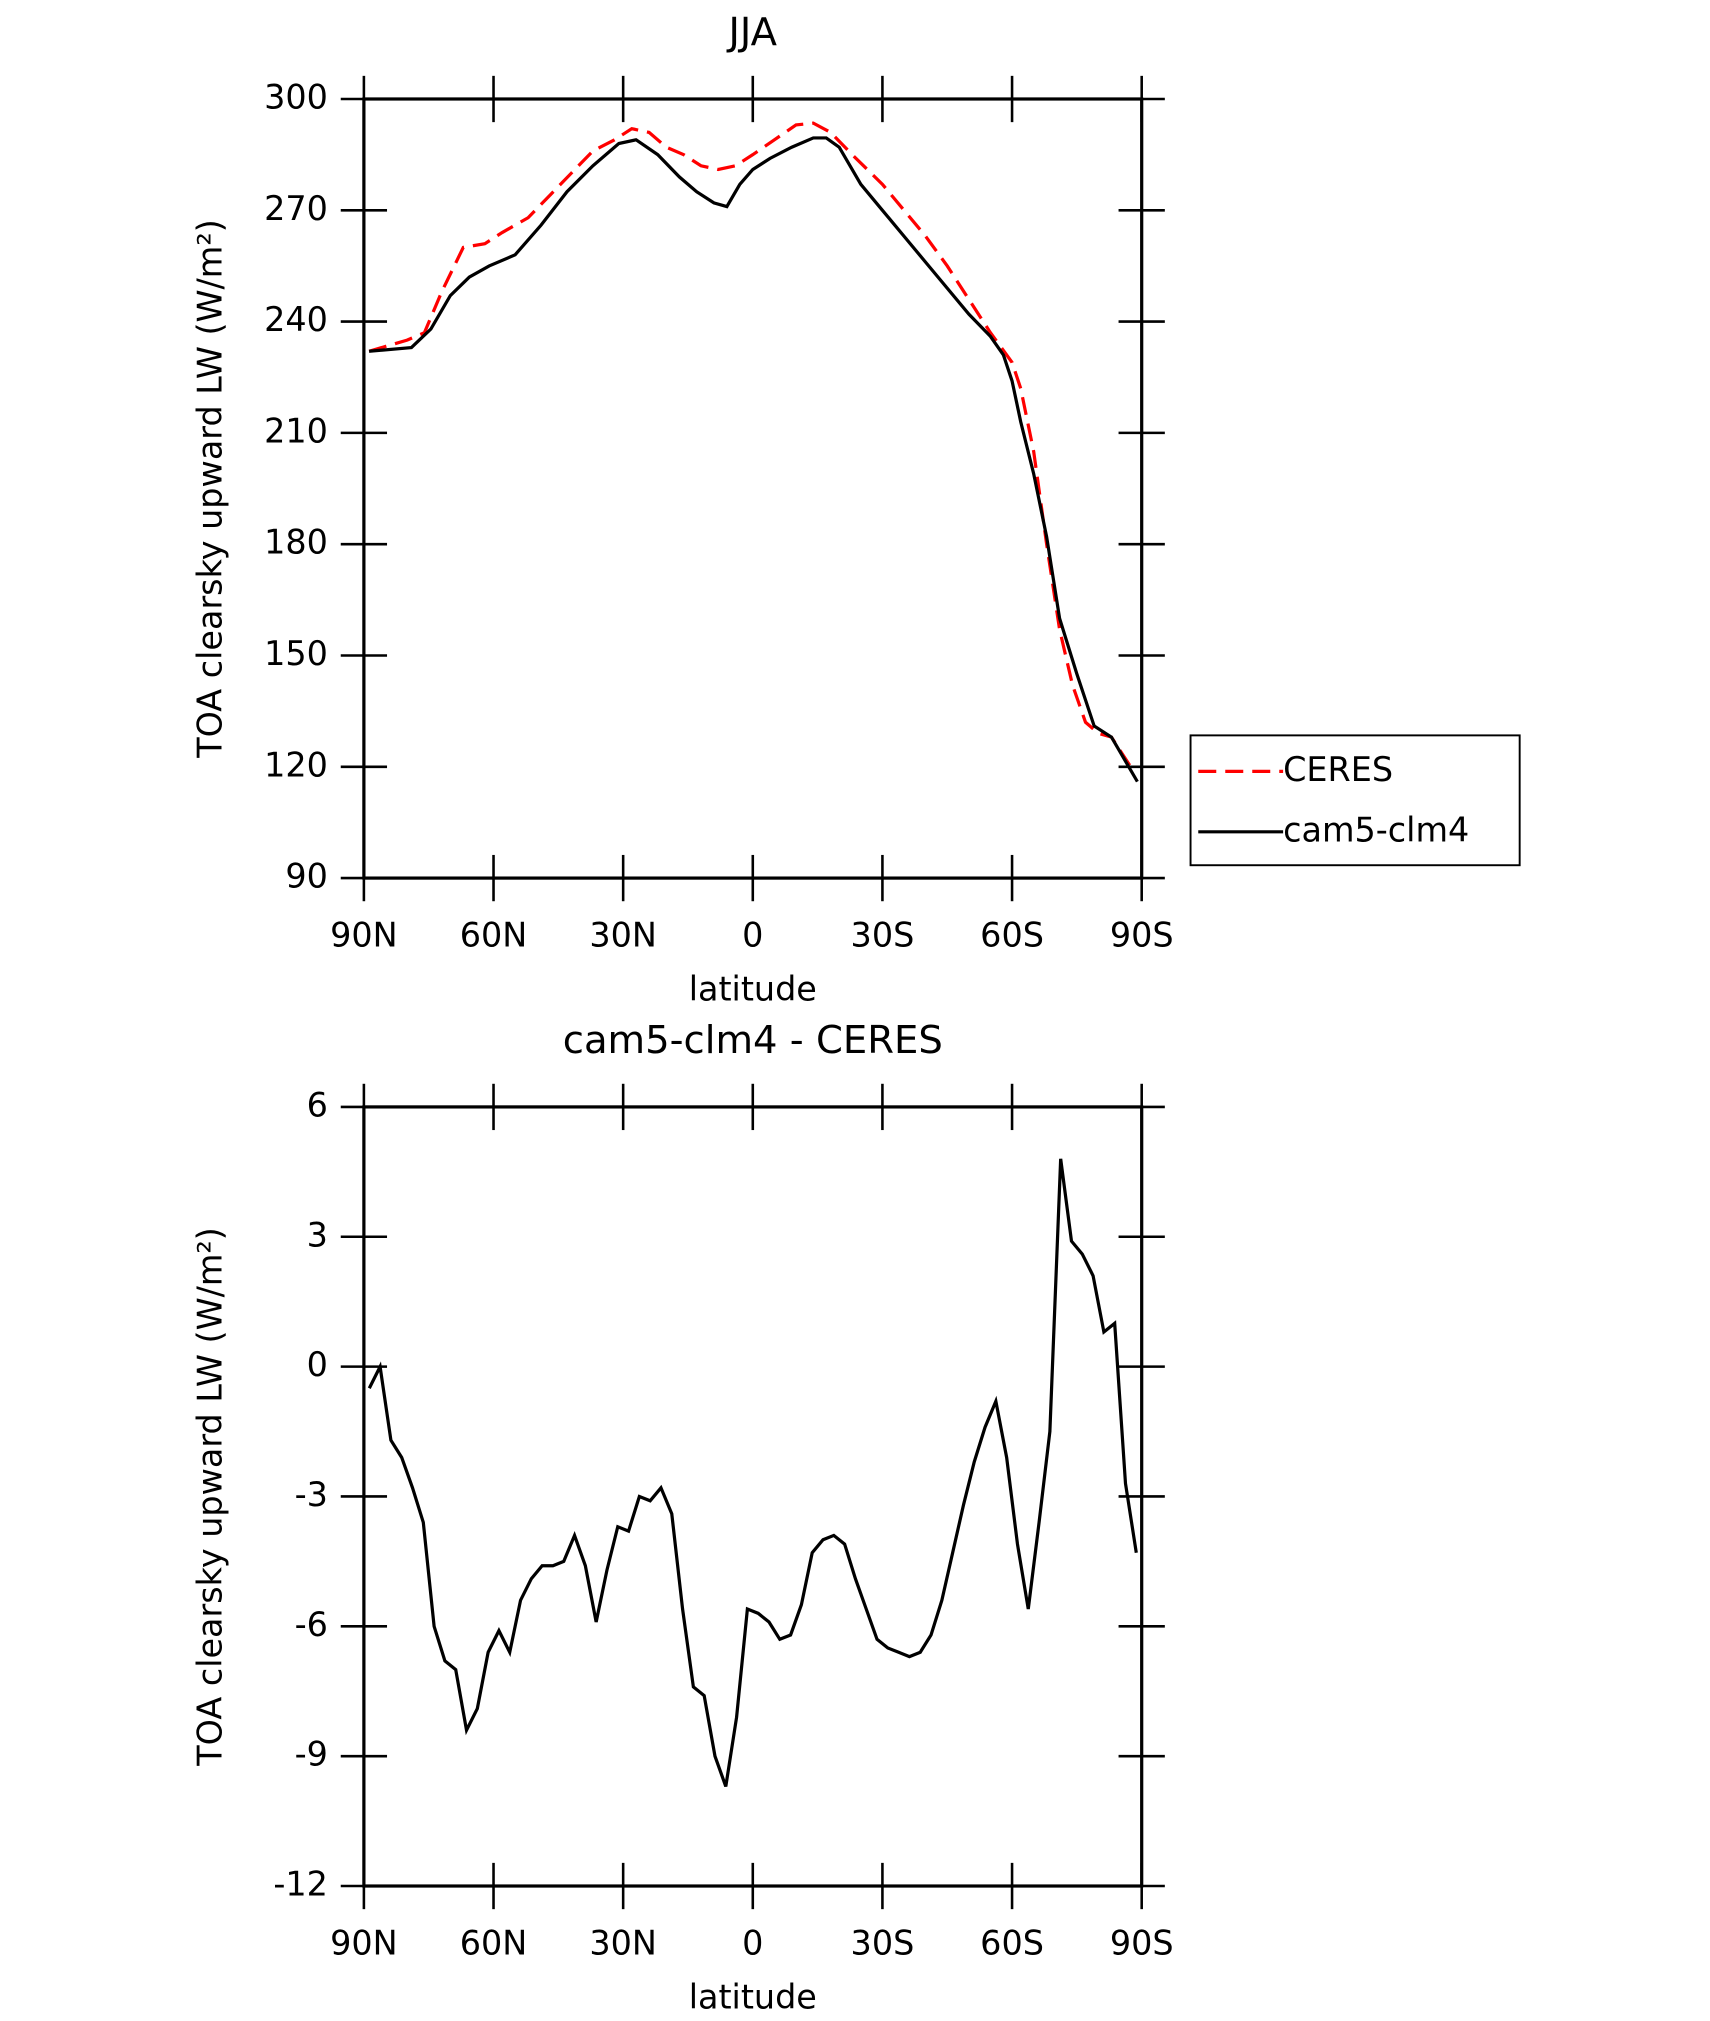 The width and height of the screenshot is (1710, 2021). Describe the element at coordinates (296, 430) in the screenshot. I see `y-tick-label: 210` at that location.